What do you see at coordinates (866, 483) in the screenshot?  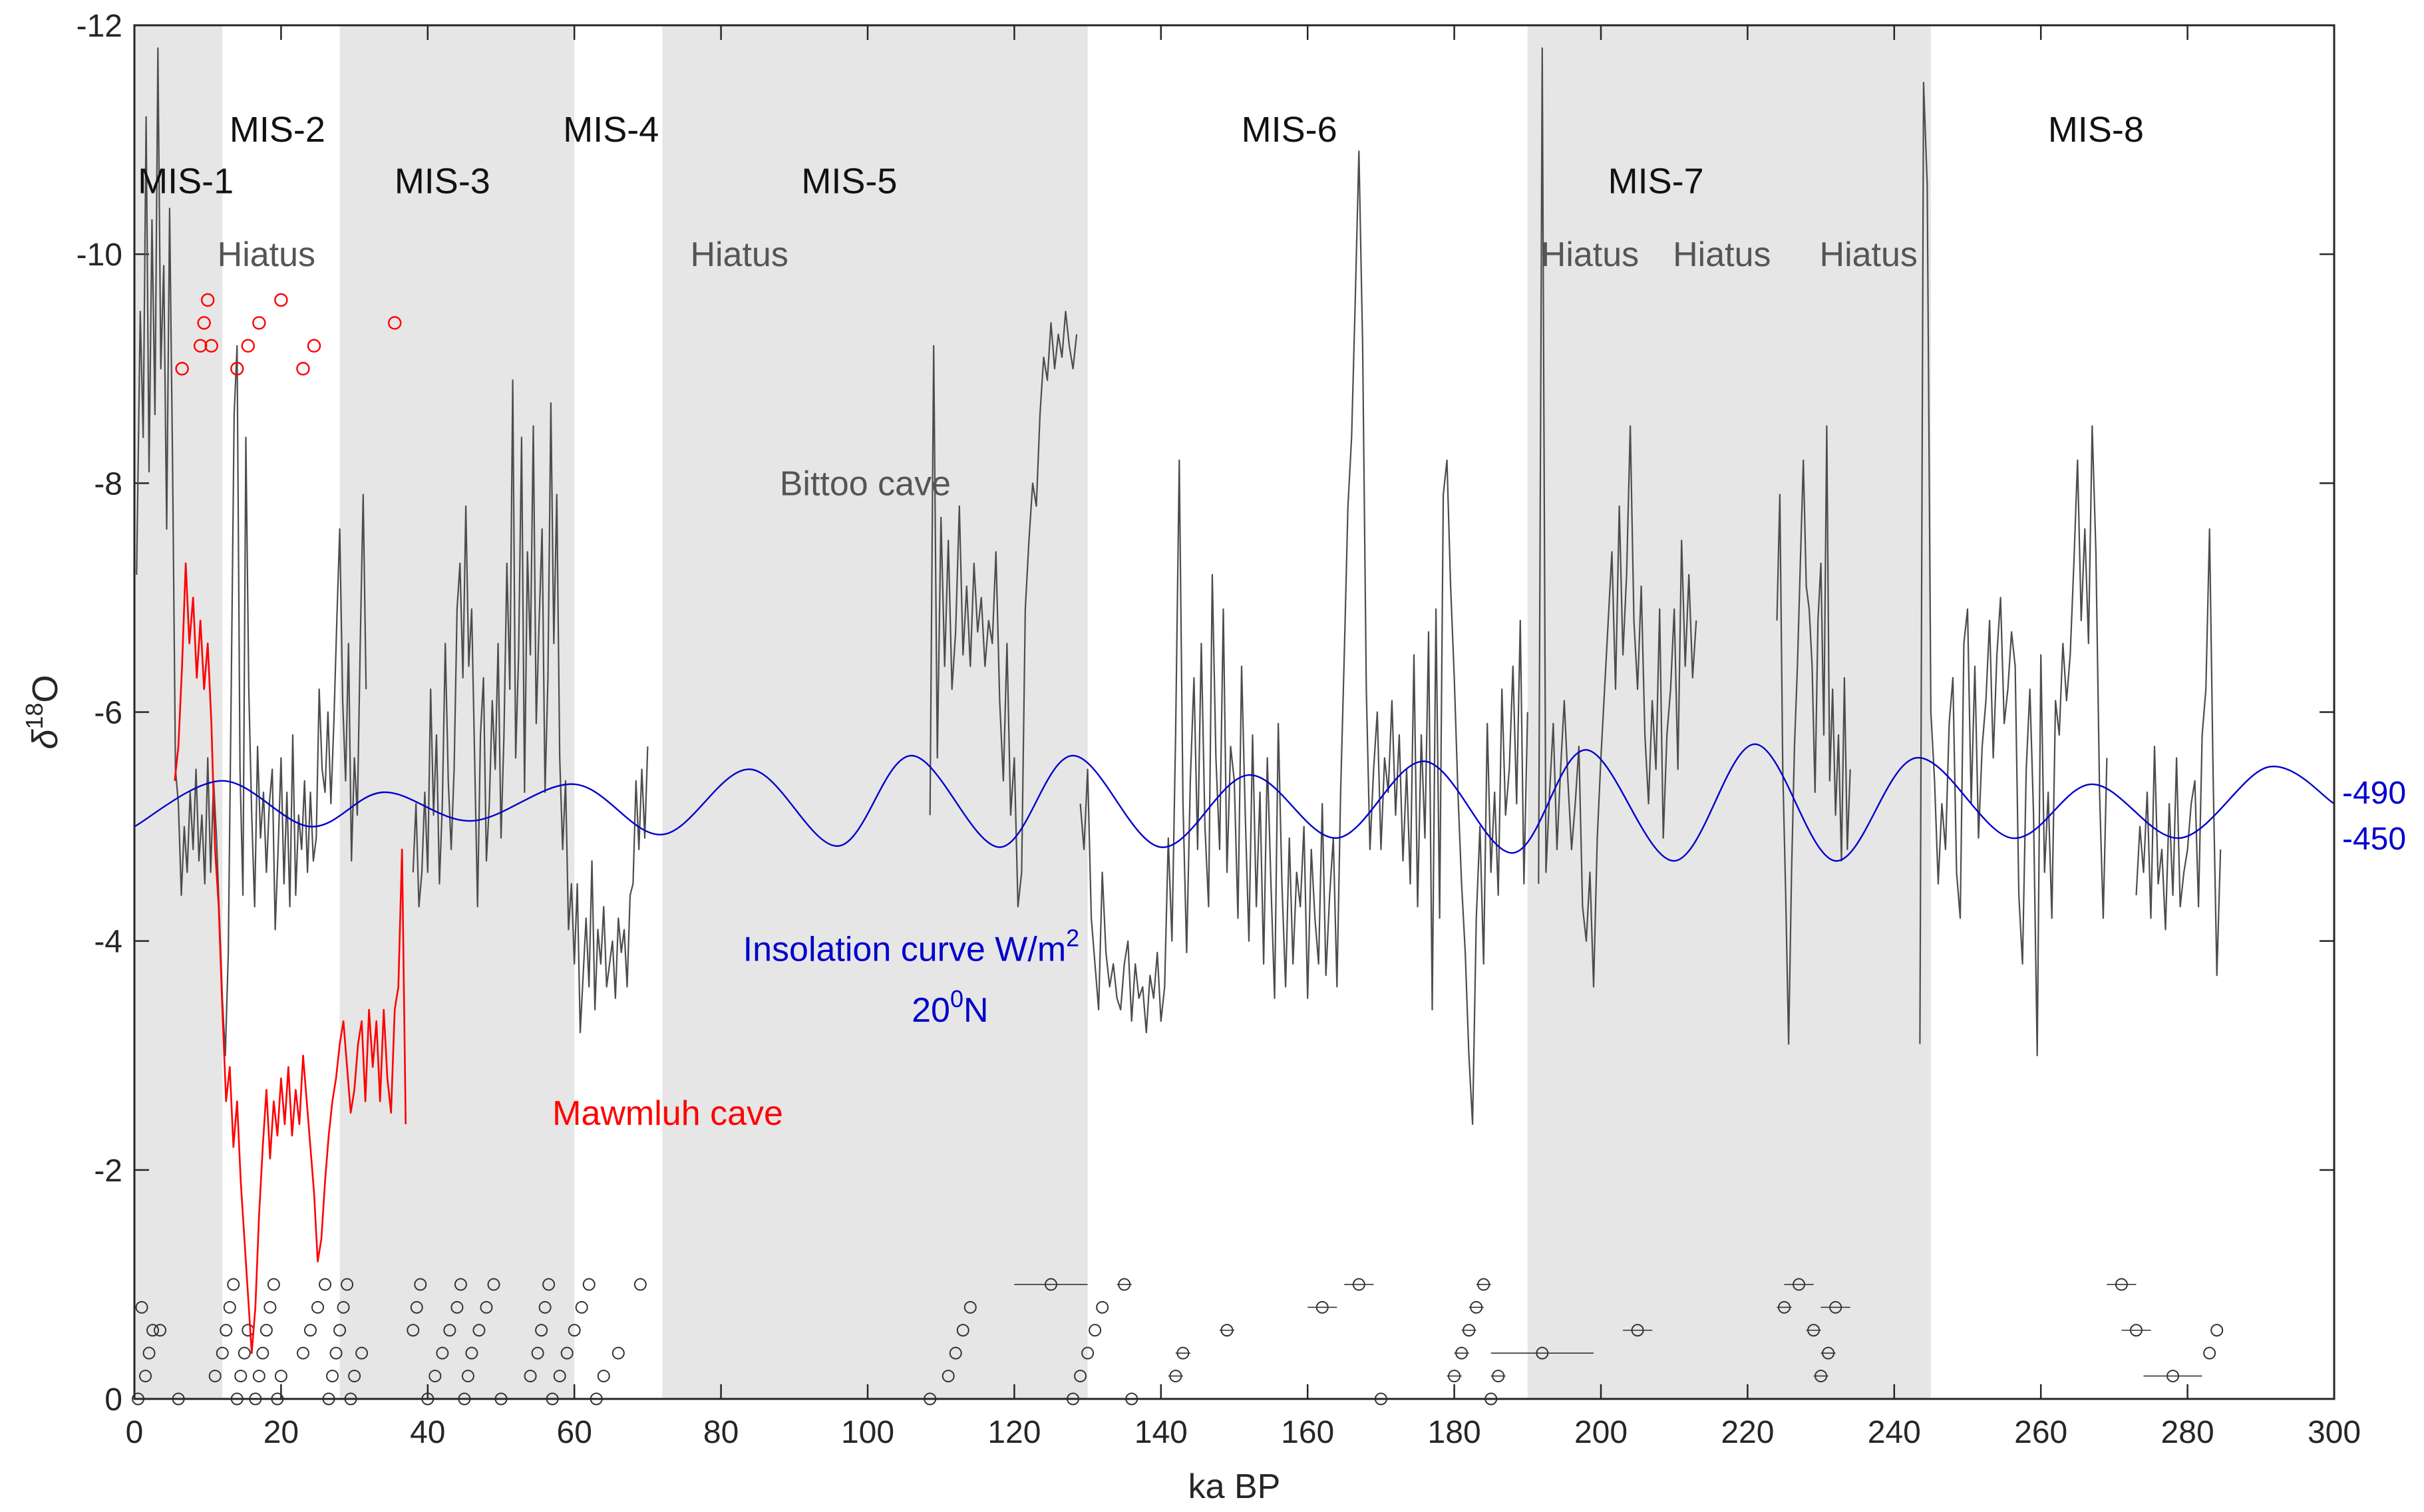 I see `annotation-text: Bittoo cave` at bounding box center [866, 483].